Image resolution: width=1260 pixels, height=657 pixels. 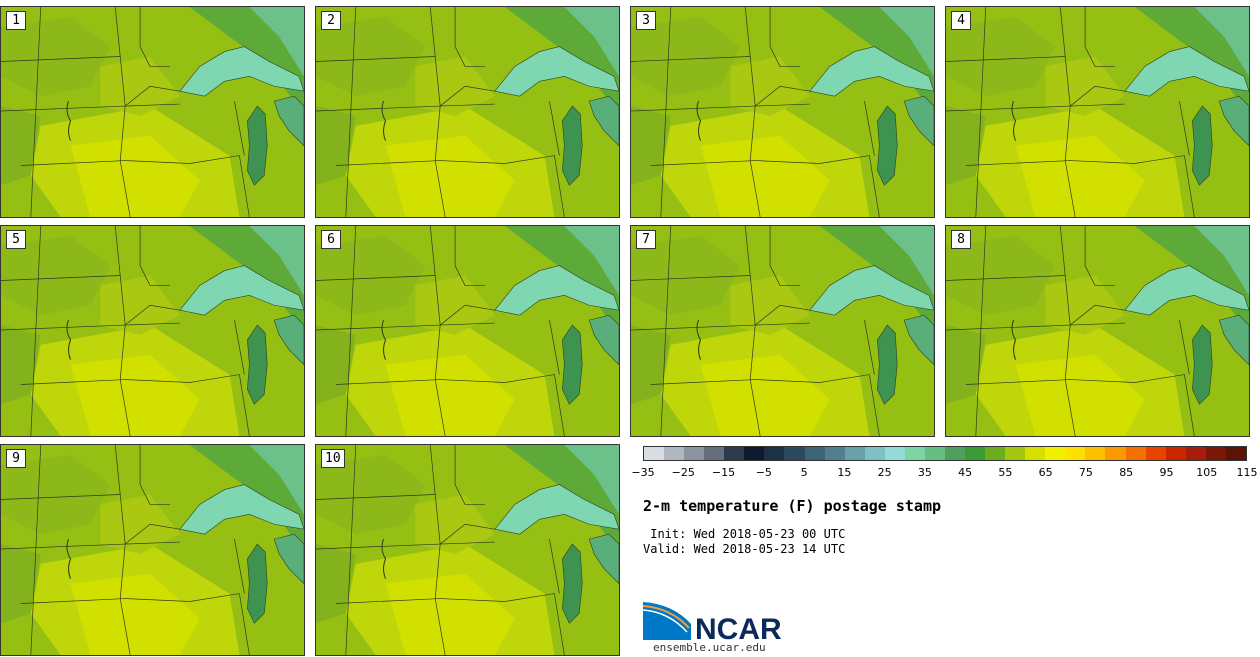 What do you see at coordinates (738, 627) in the screenshot?
I see `ncar-wordmark: NCAR` at bounding box center [738, 627].